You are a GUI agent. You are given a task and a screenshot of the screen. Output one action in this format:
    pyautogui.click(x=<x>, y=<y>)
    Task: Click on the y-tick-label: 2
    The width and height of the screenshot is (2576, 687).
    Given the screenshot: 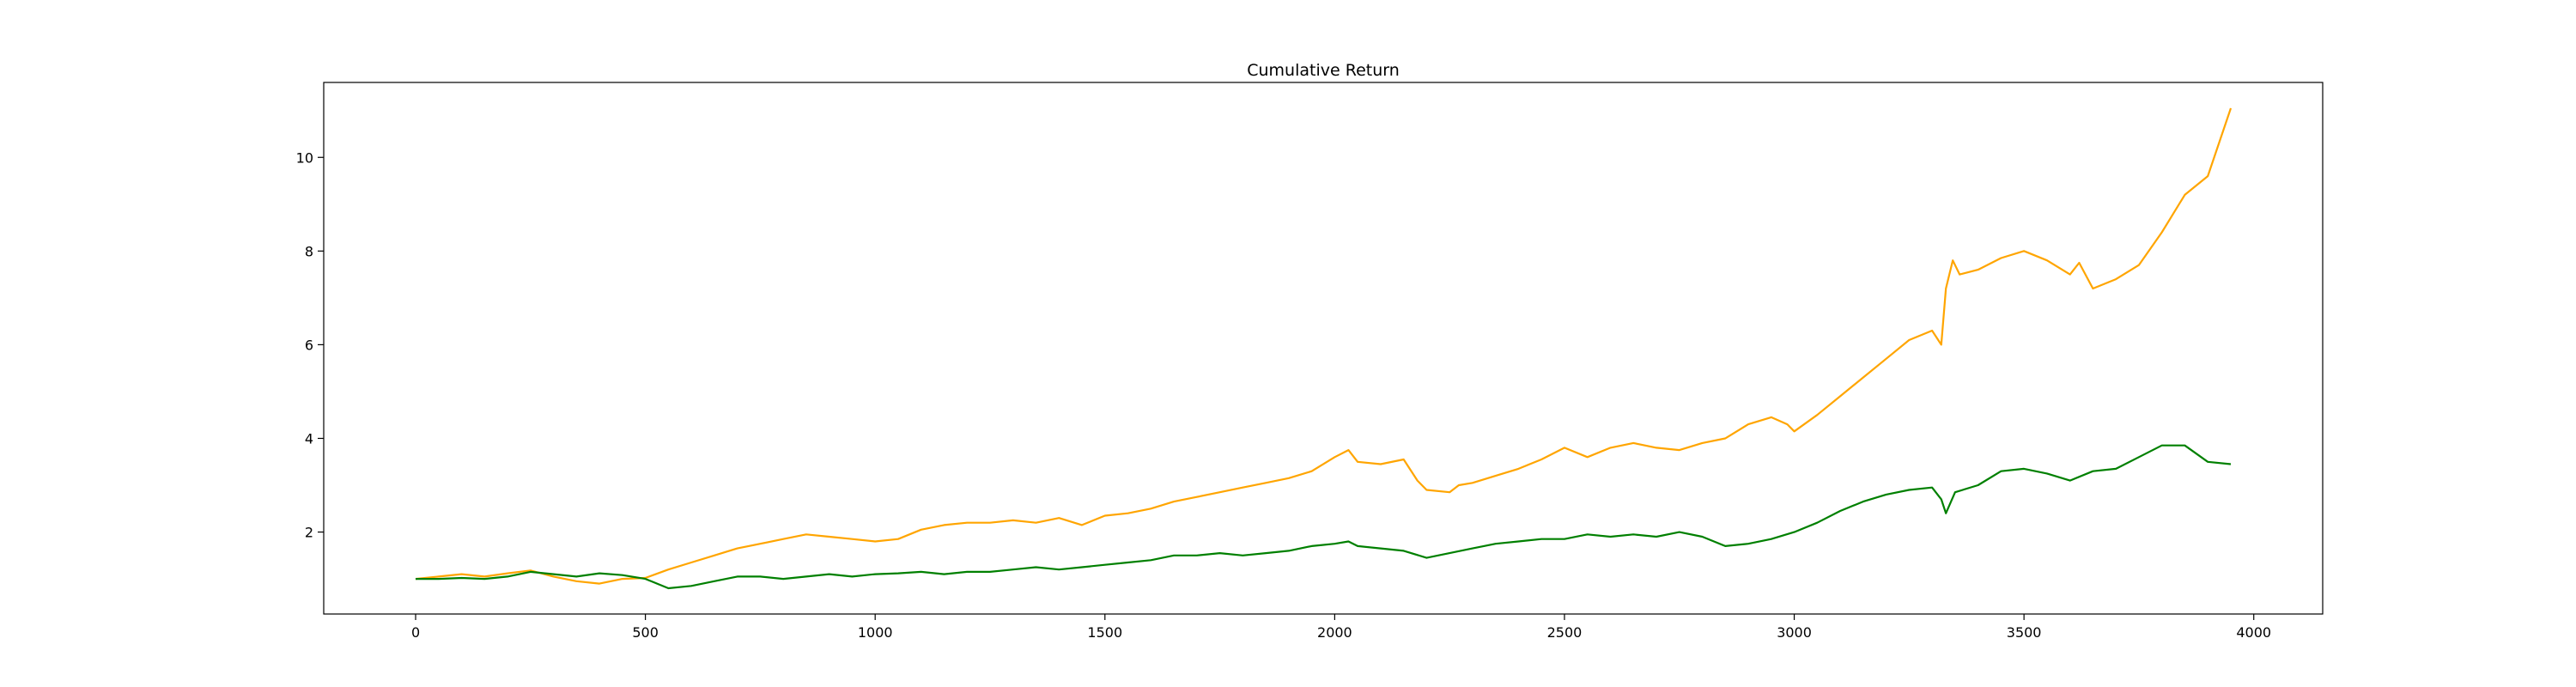 What is the action you would take?
    pyautogui.click(x=309, y=533)
    